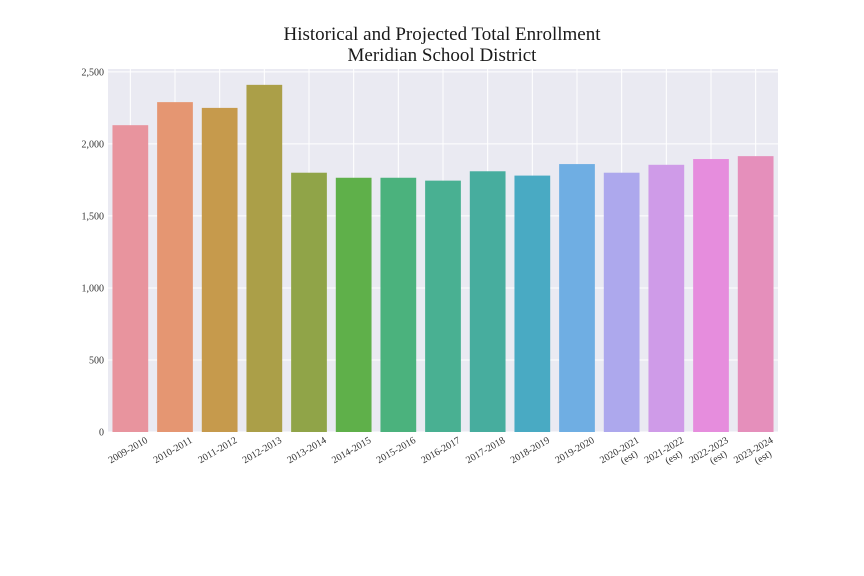 The width and height of the screenshot is (864, 576). Describe the element at coordinates (175, 267) in the screenshot. I see `bar-2010-2011` at that location.